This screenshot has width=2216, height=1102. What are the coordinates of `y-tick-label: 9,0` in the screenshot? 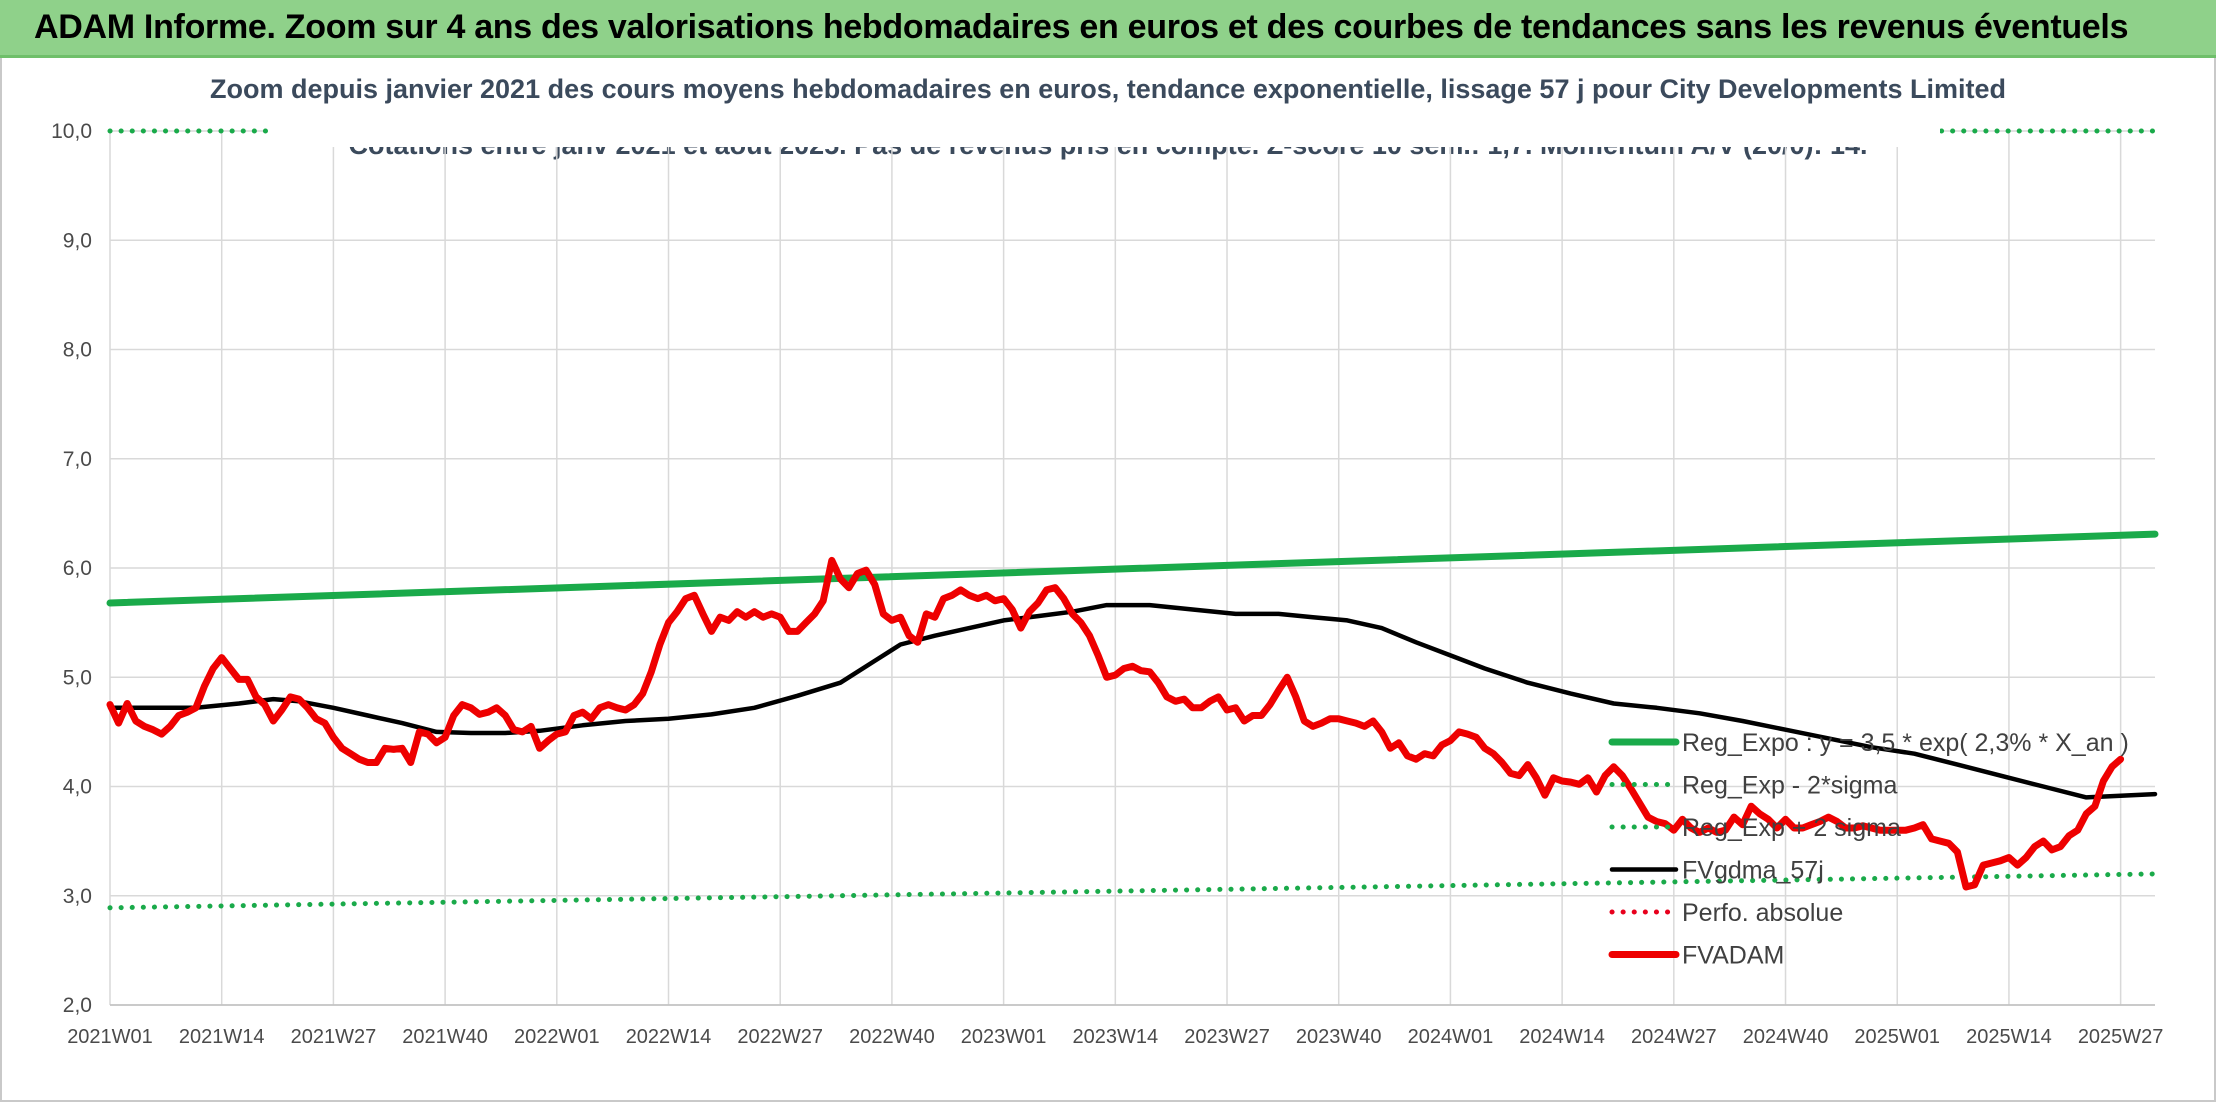 It's located at (77, 240).